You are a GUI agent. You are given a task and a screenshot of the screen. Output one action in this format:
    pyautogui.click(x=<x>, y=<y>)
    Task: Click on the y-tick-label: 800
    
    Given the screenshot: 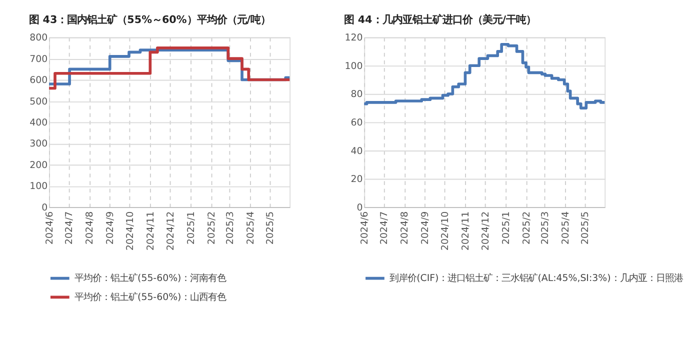 What is the action you would take?
    pyautogui.click(x=39, y=38)
    